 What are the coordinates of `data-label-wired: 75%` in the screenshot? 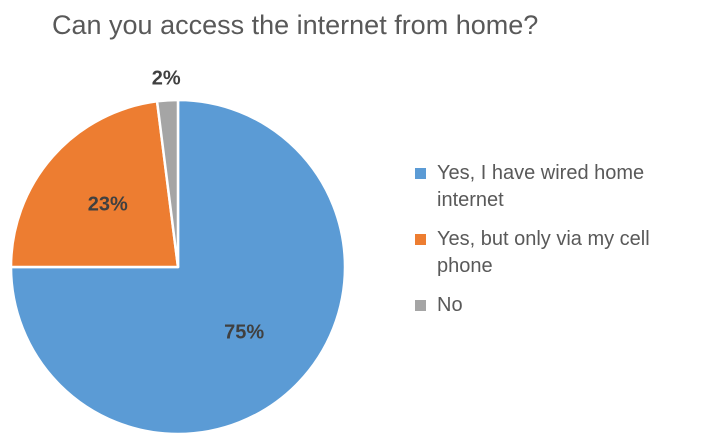 It's located at (244, 332).